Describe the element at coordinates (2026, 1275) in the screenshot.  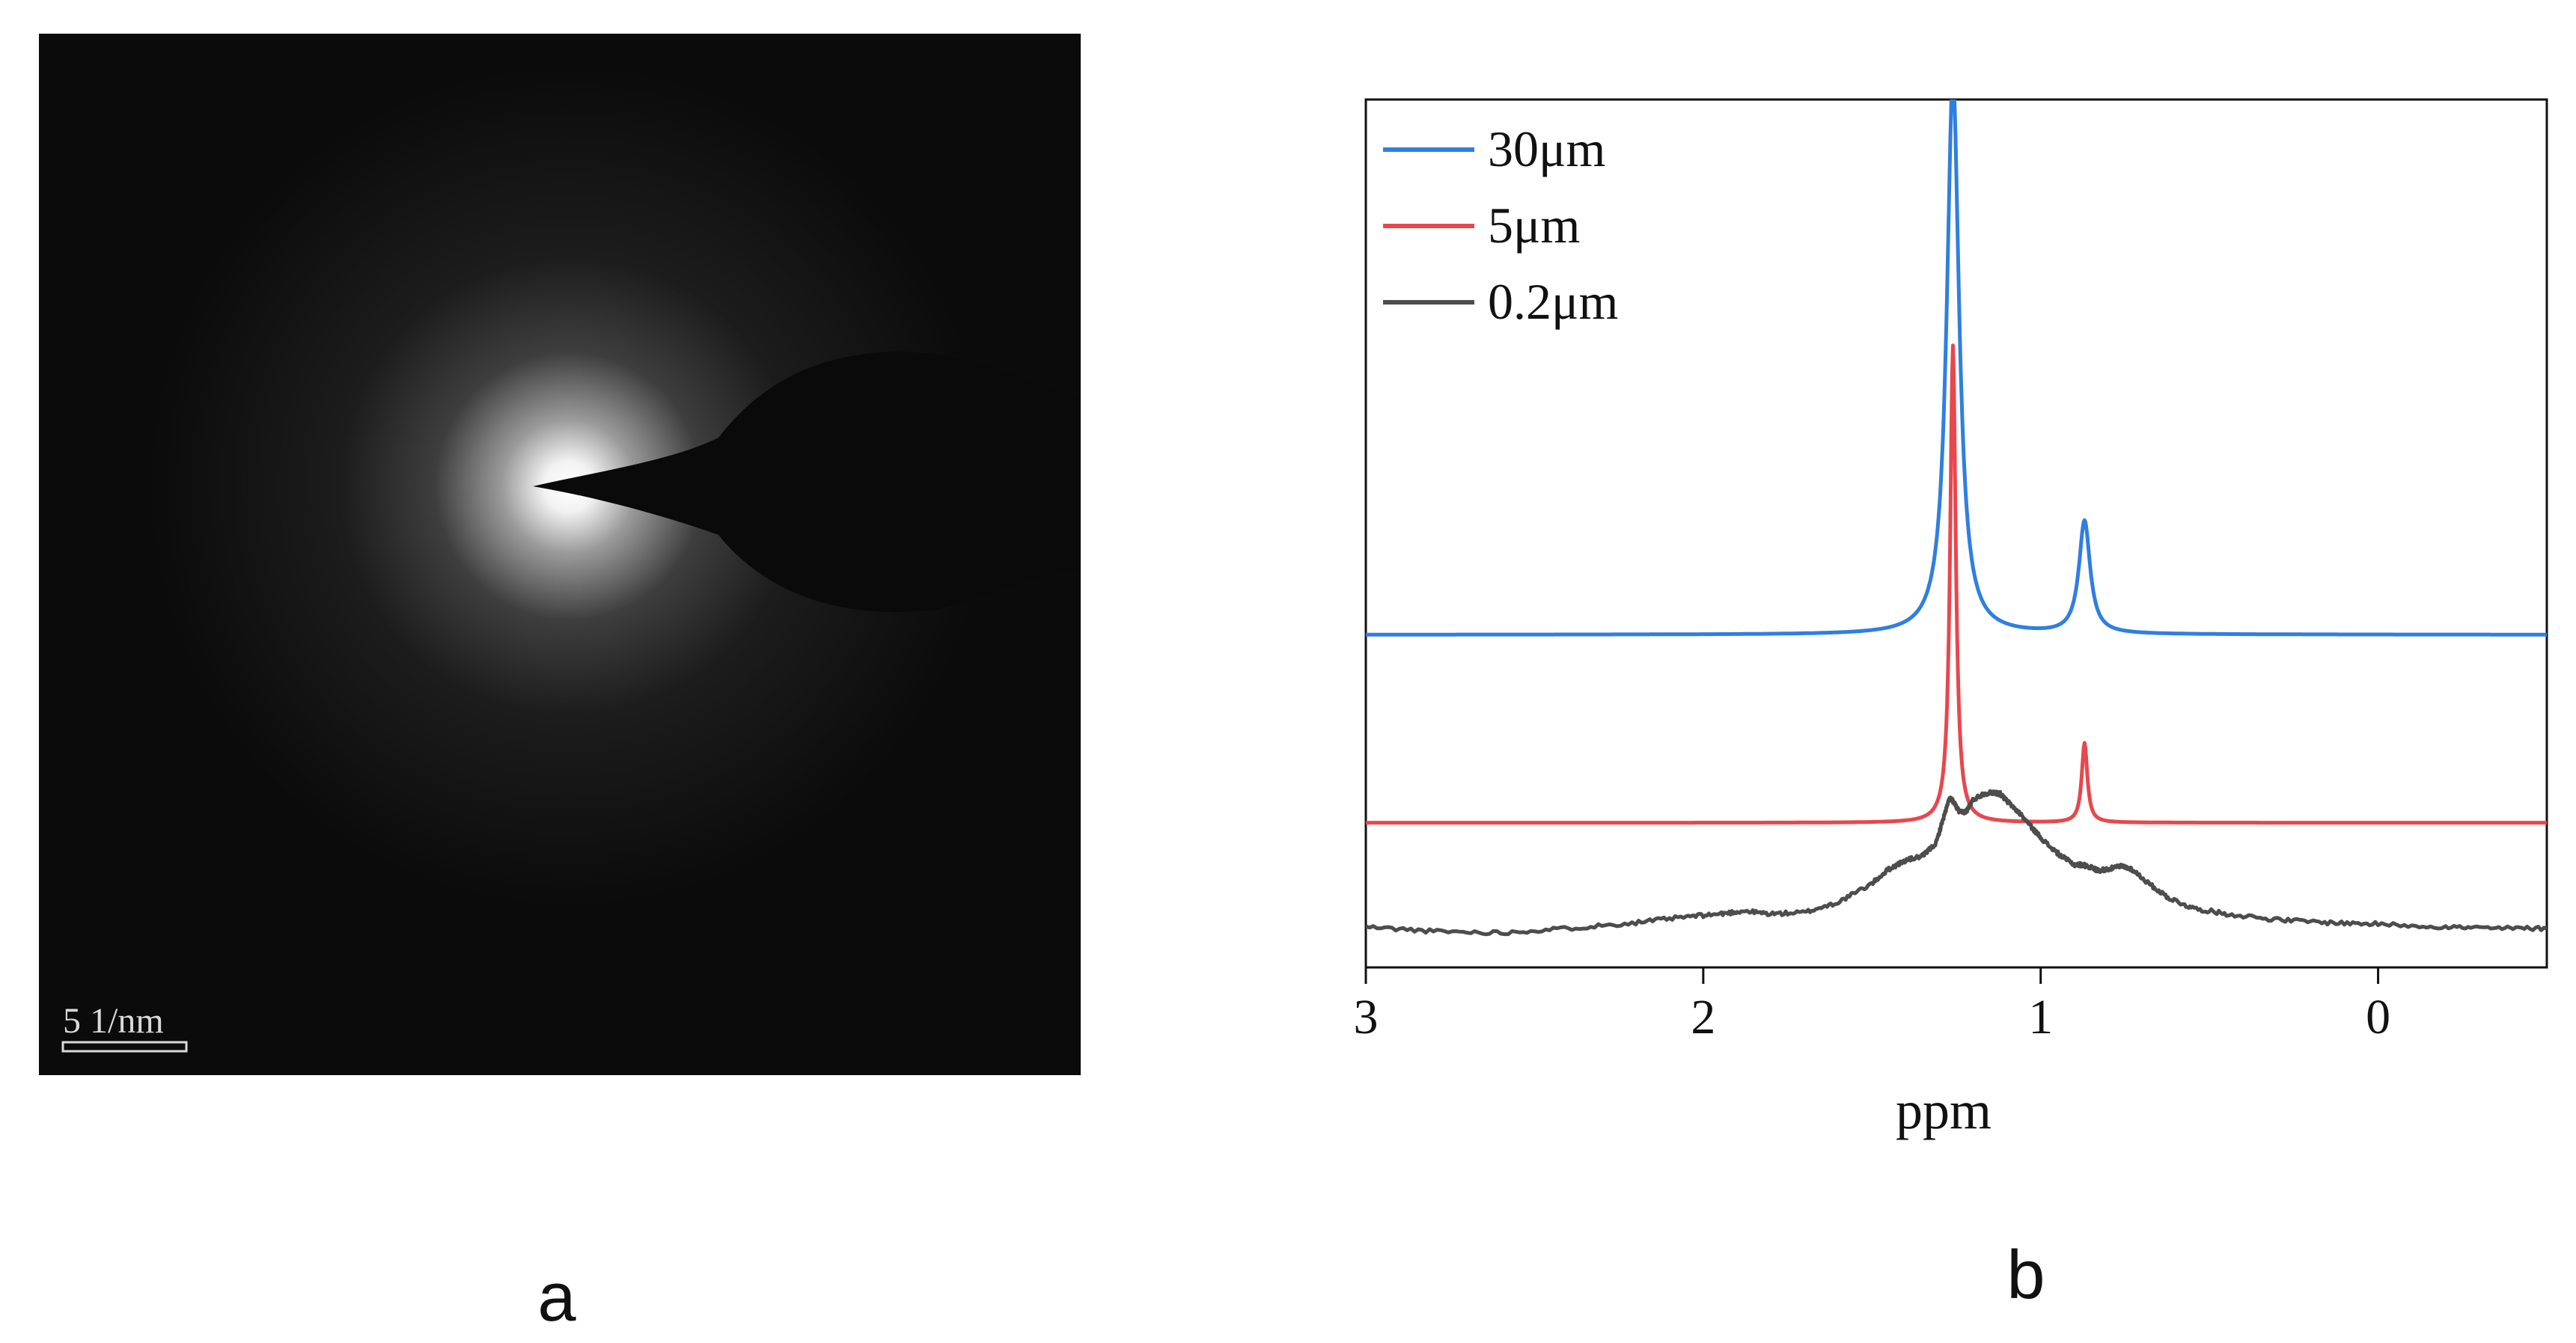
I see `panel-b-label: b` at that location.